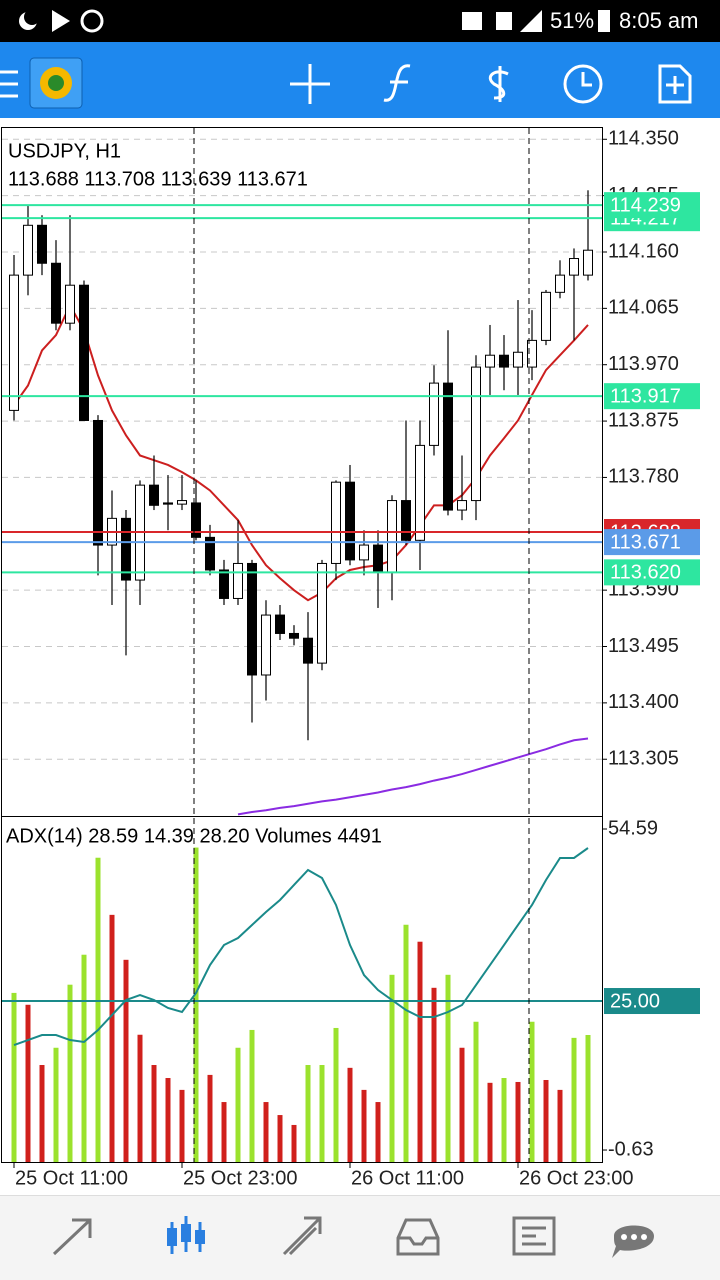 The image size is (720, 1280). What do you see at coordinates (310, 84) in the screenshot?
I see `crosshair-button` at bounding box center [310, 84].